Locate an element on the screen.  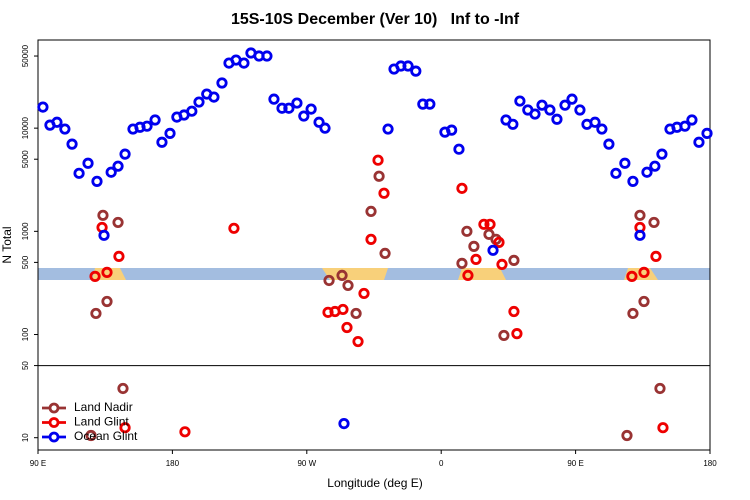
legend-label: Land Glint is located at coordinates (101, 422).